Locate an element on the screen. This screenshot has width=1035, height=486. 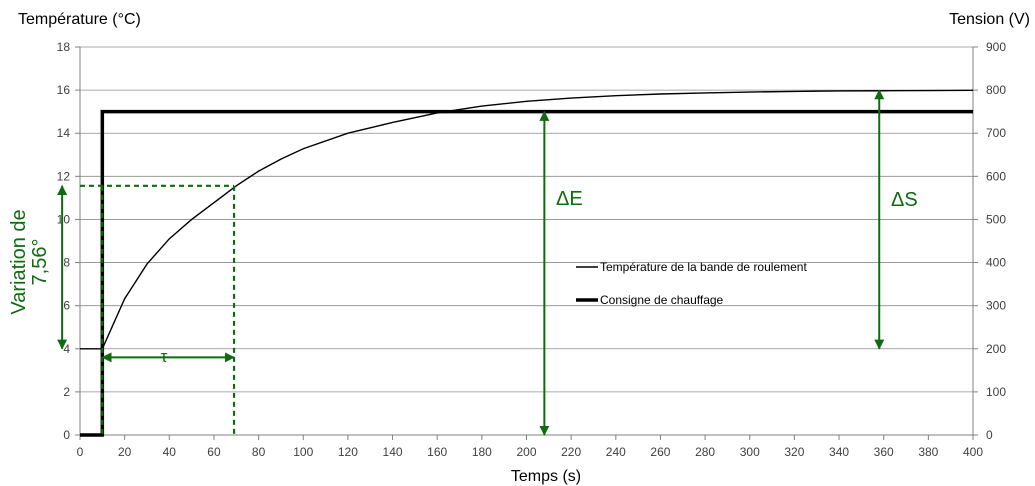
x-tick-label: 160 is located at coordinates (437, 452).